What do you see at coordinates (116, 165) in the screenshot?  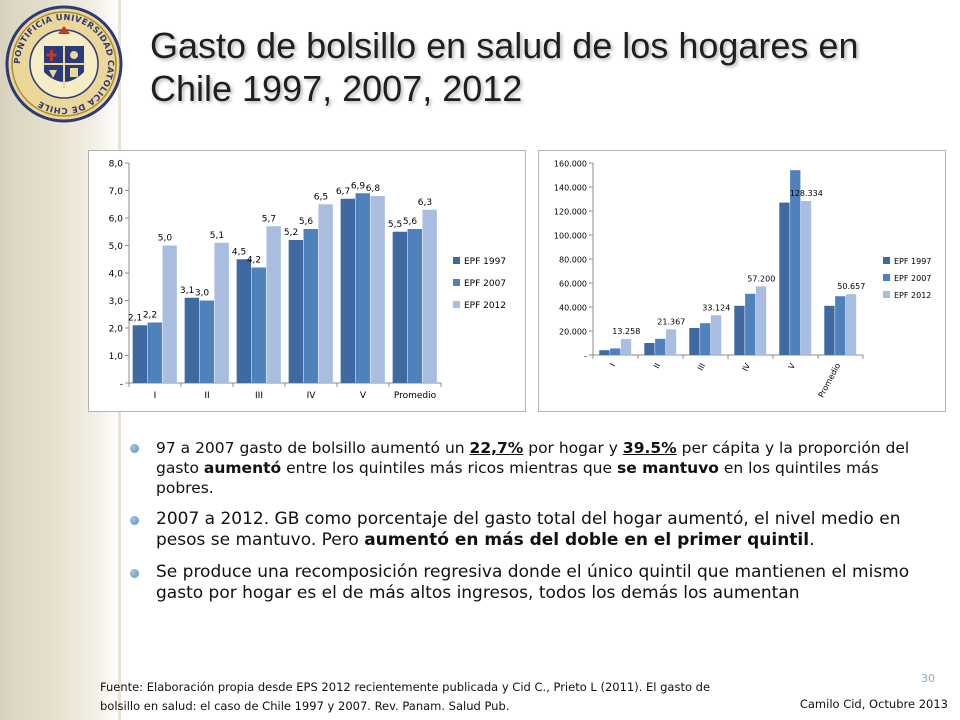 I see `y-tick-label: 8,0` at bounding box center [116, 165].